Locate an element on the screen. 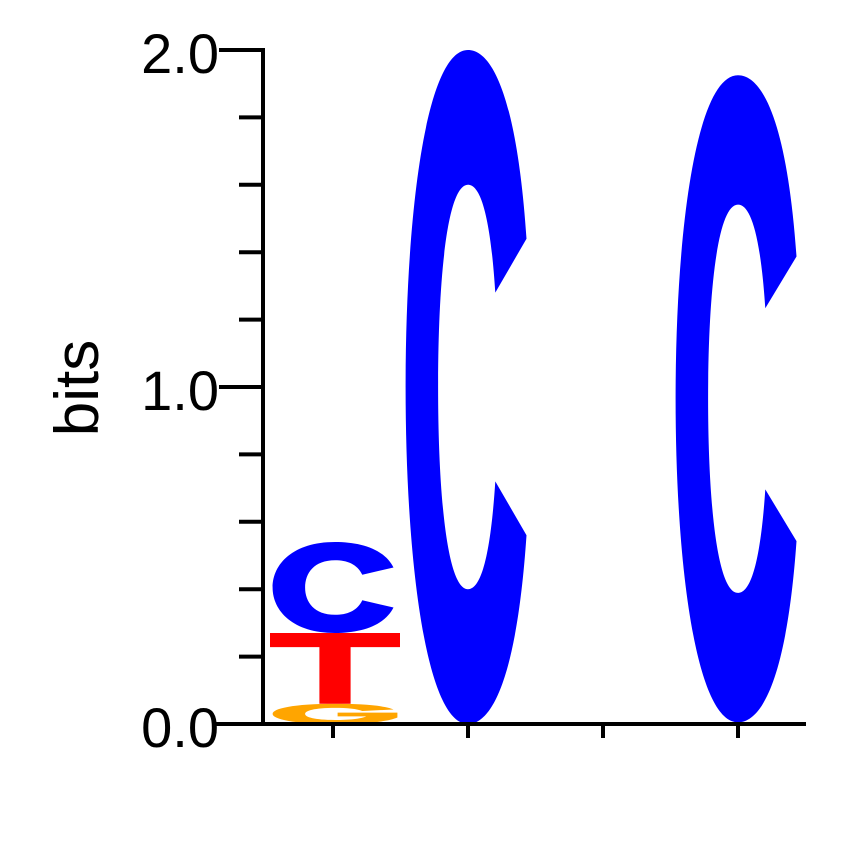 This screenshot has height=842, width=850. y-tick-label: 0.0 is located at coordinates (180, 727).